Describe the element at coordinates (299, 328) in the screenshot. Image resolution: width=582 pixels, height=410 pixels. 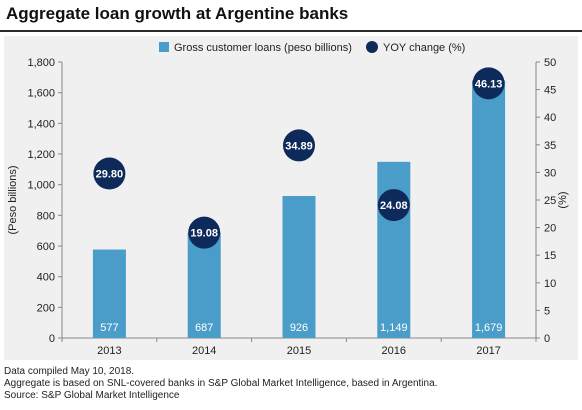
I see `bar-value-label: 926` at that location.